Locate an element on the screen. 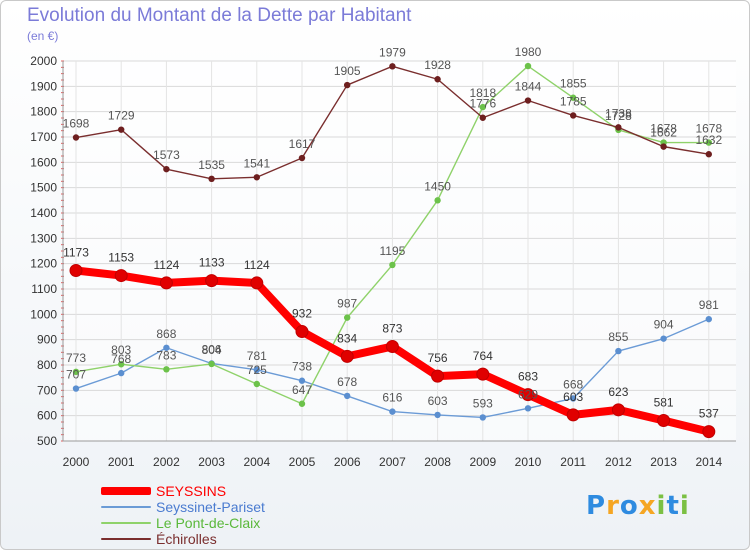  data-label: 803 is located at coordinates (121, 350).